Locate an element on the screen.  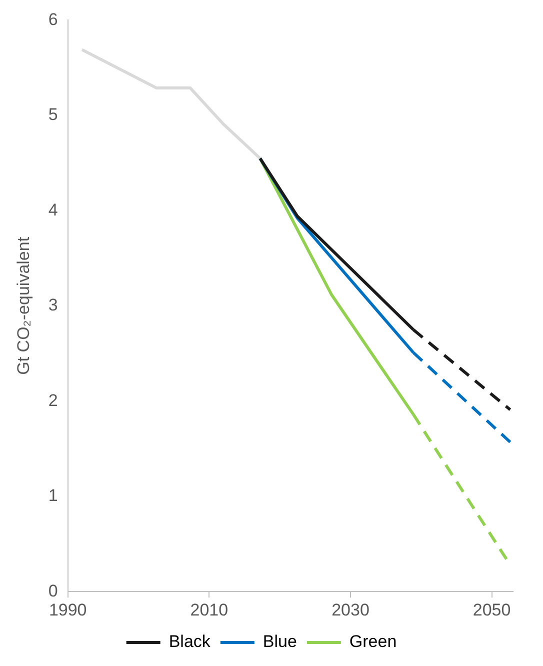
legend-label: Black is located at coordinates (189, 642).